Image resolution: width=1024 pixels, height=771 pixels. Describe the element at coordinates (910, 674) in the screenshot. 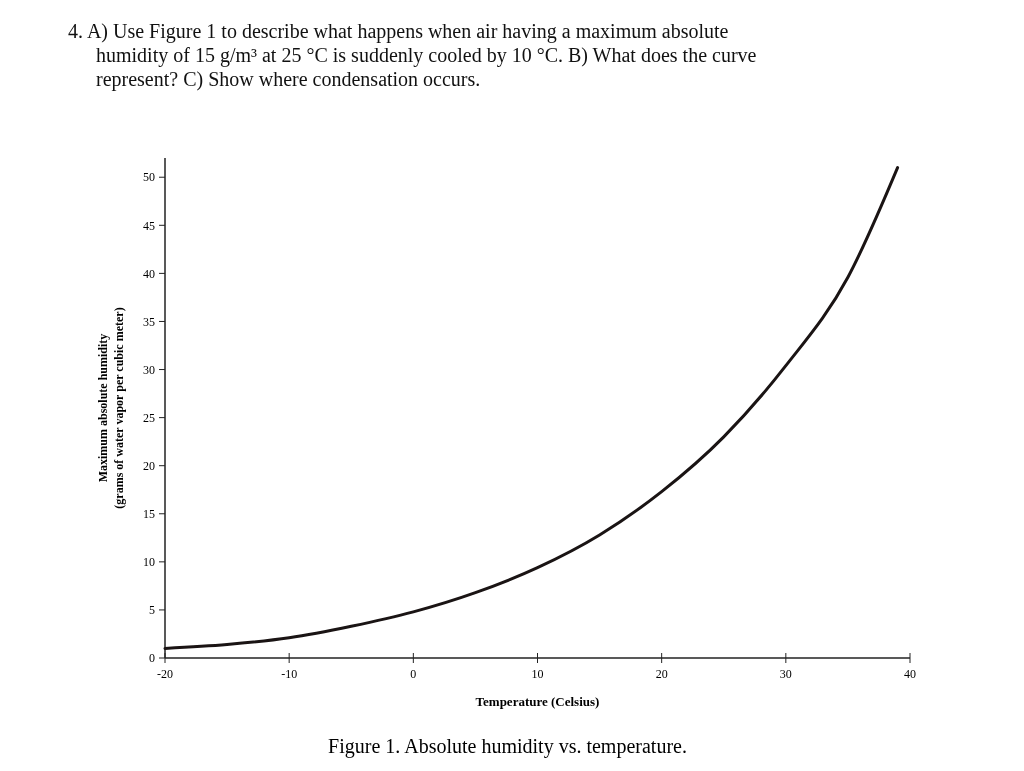

I see `x-tick-label: 40` at that location.